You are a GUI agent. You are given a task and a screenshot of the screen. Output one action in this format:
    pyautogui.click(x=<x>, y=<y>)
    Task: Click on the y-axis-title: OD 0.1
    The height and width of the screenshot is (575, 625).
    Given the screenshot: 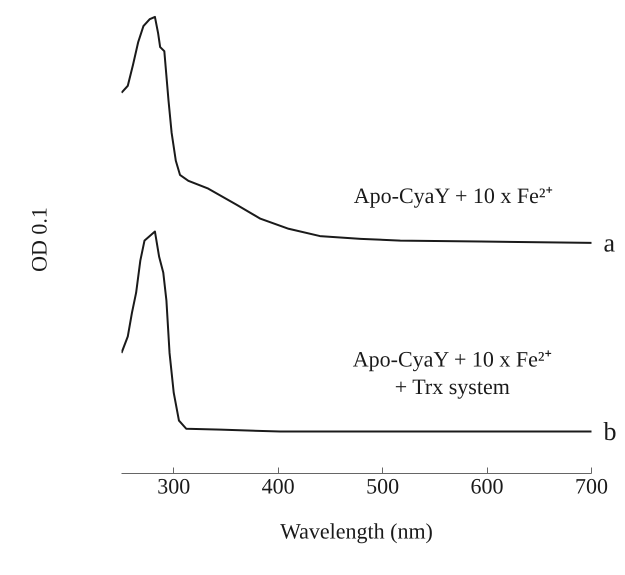 What is the action you would take?
    pyautogui.click(x=39, y=239)
    